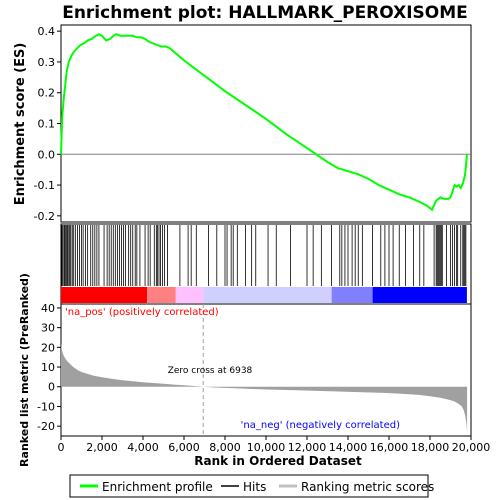 This screenshot has height=500, width=500. What do you see at coordinates (47, 62) in the screenshot?
I see `es-y-tick-label: 0.3` at bounding box center [47, 62].